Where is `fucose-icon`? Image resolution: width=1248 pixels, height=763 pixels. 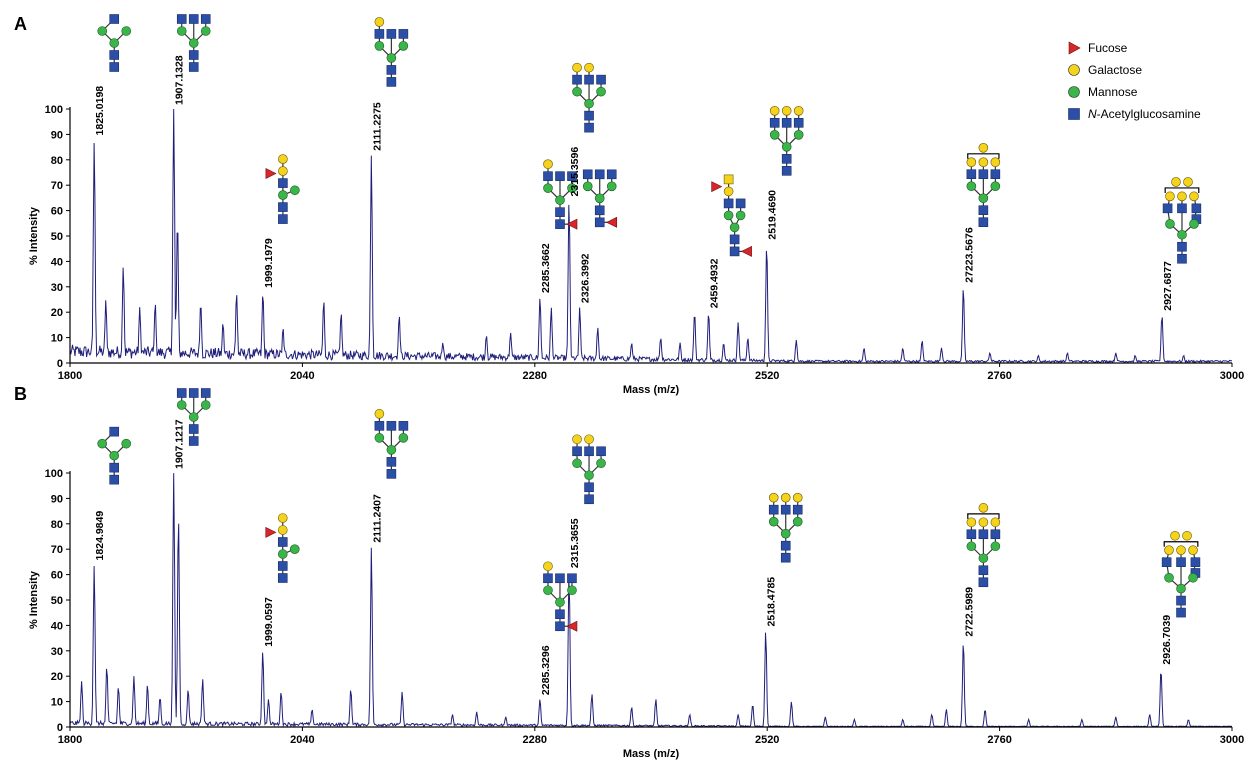 fucose-icon is located at coordinates (572, 224).